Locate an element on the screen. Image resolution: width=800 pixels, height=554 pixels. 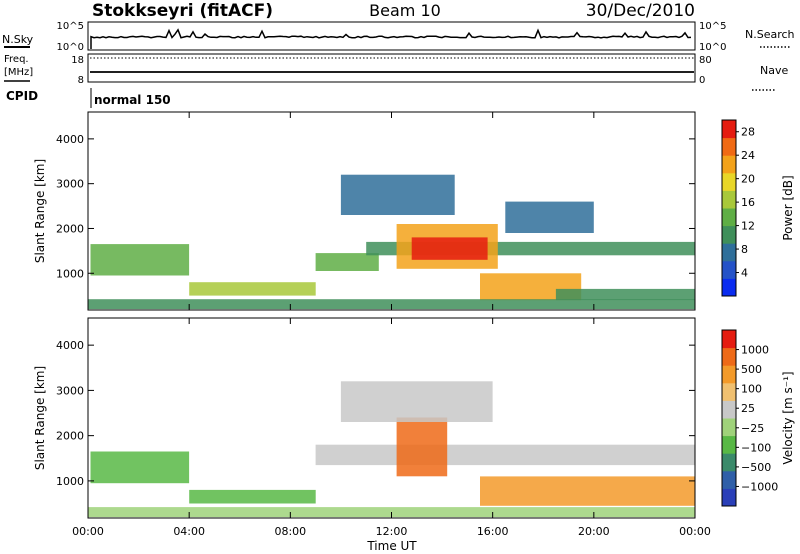
freq-tick-bottom: 8 is located at coordinates (81, 80).